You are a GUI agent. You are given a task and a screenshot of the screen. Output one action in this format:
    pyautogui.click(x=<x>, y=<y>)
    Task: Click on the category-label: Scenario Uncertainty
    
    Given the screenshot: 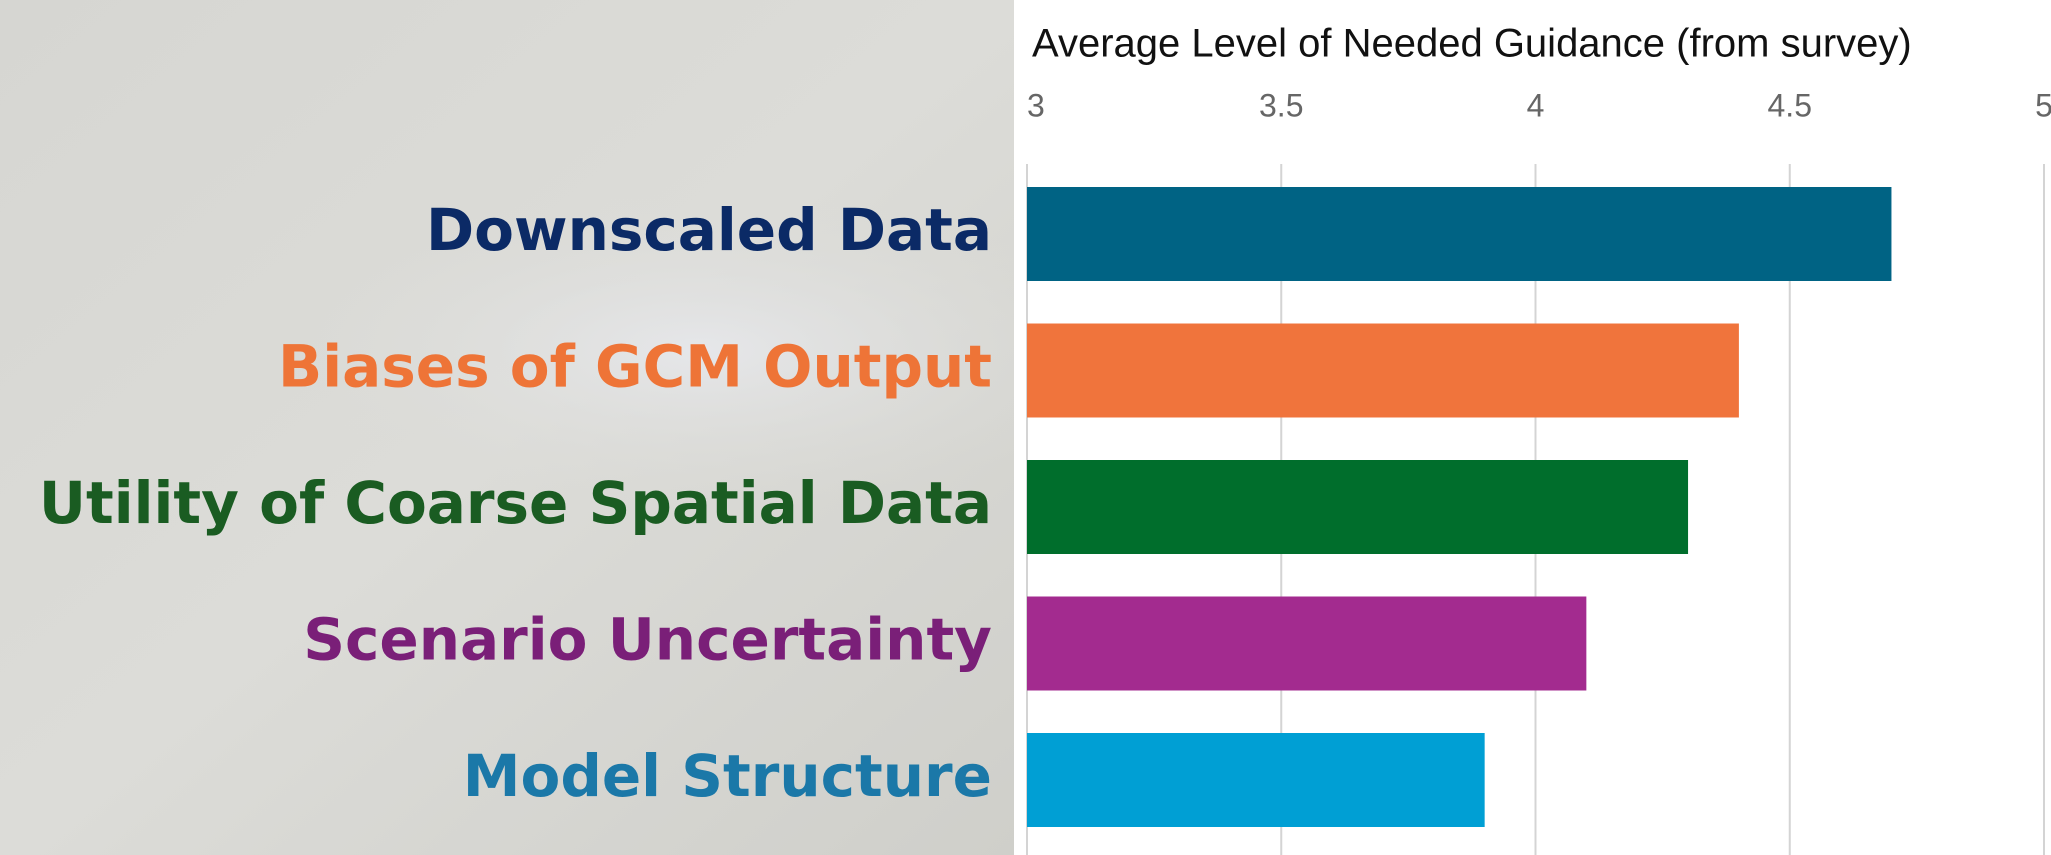 What is the action you would take?
    pyautogui.click(x=647, y=640)
    